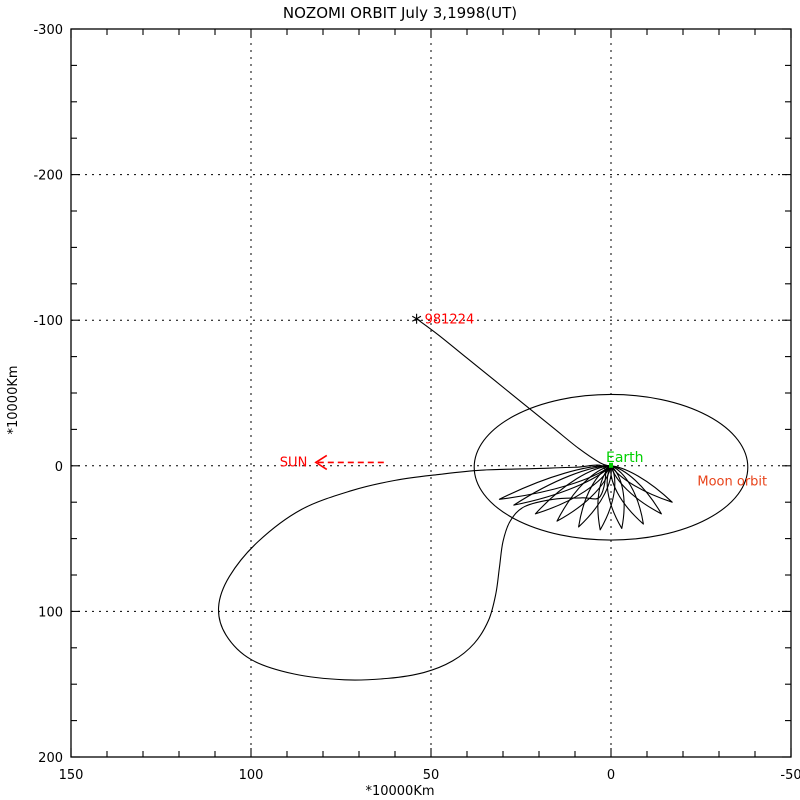 The height and width of the screenshot is (800, 800). What do you see at coordinates (48, 176) in the screenshot?
I see `y-tick-label: -200` at bounding box center [48, 176].